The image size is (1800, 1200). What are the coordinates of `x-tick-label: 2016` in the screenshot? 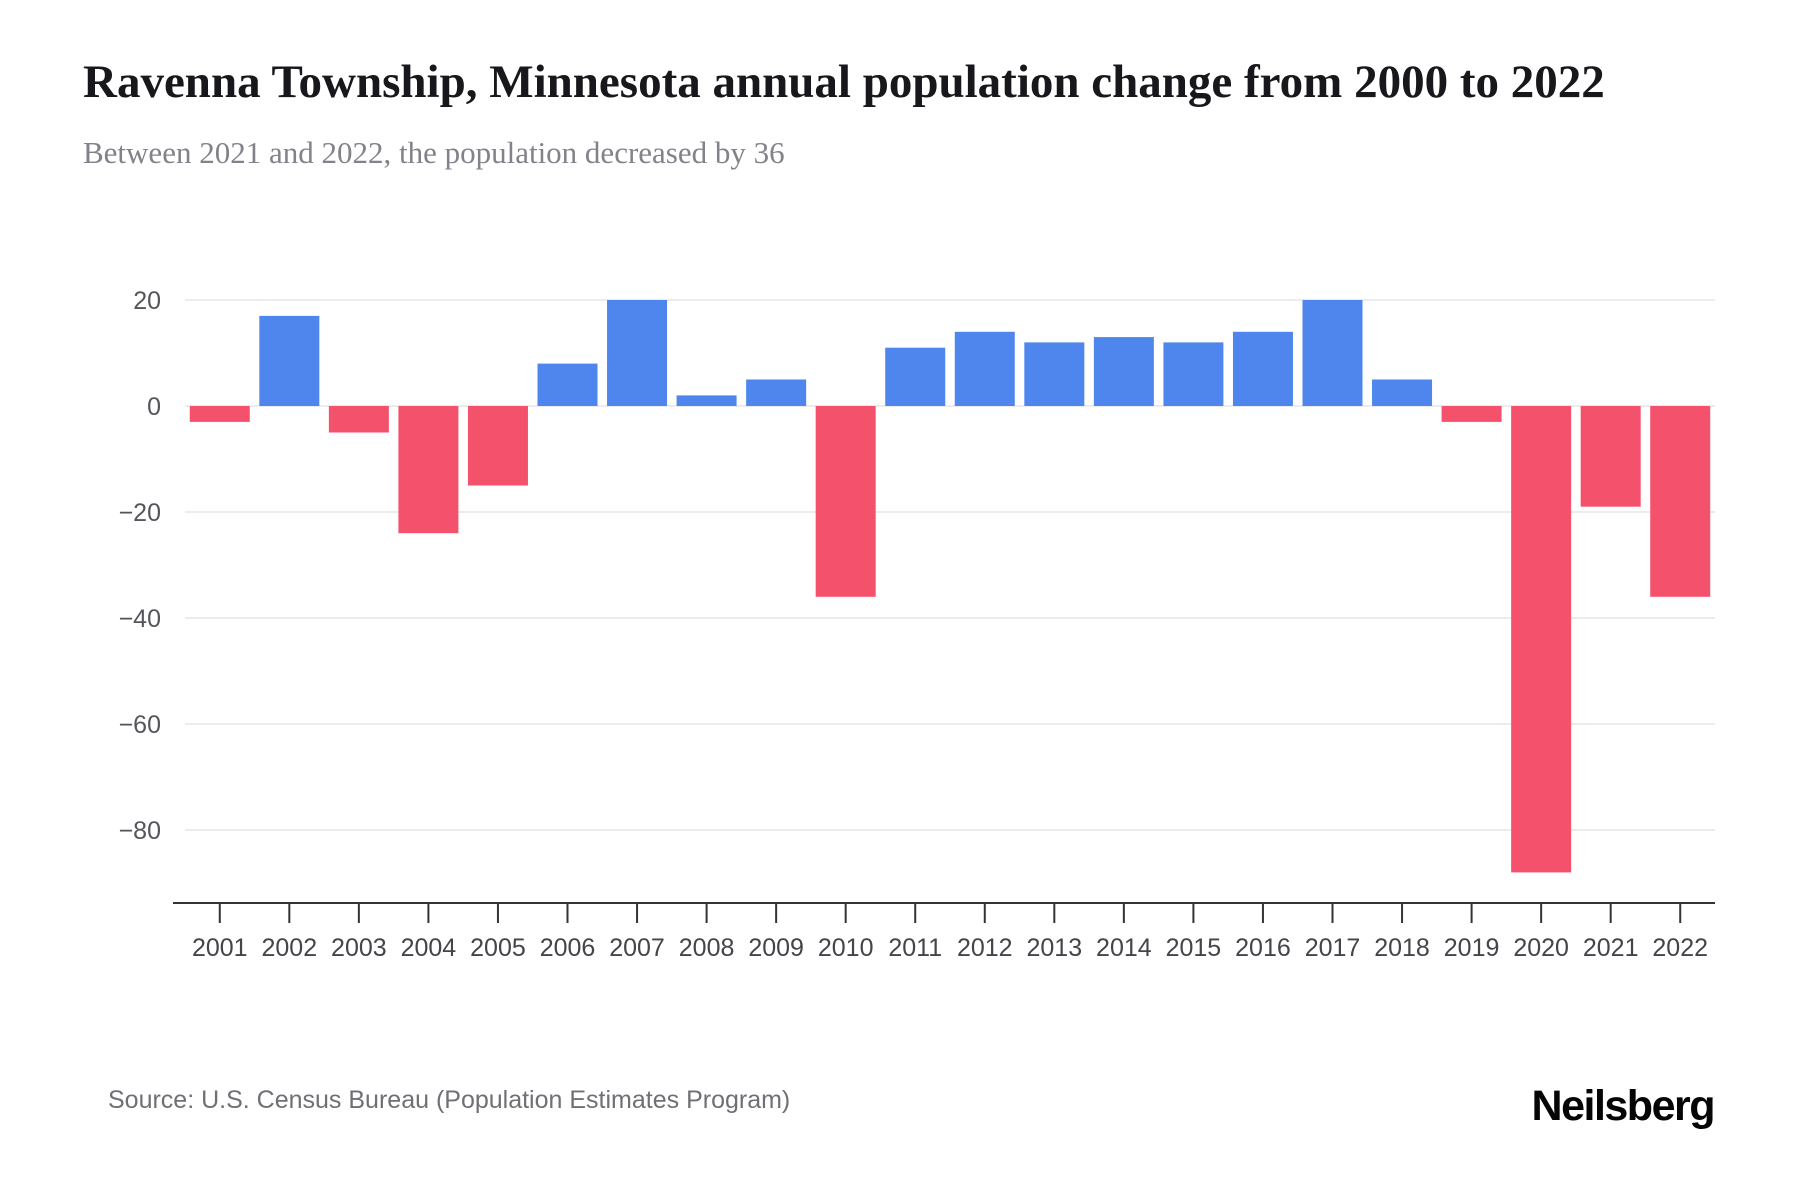 It's located at (1263, 948).